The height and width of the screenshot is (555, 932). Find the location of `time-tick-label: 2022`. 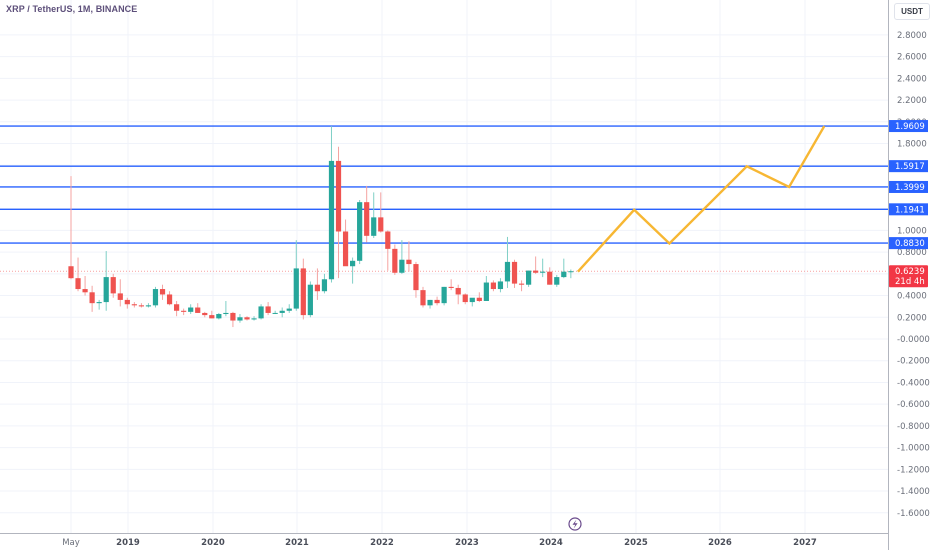

time-tick-label: 2022 is located at coordinates (382, 543).